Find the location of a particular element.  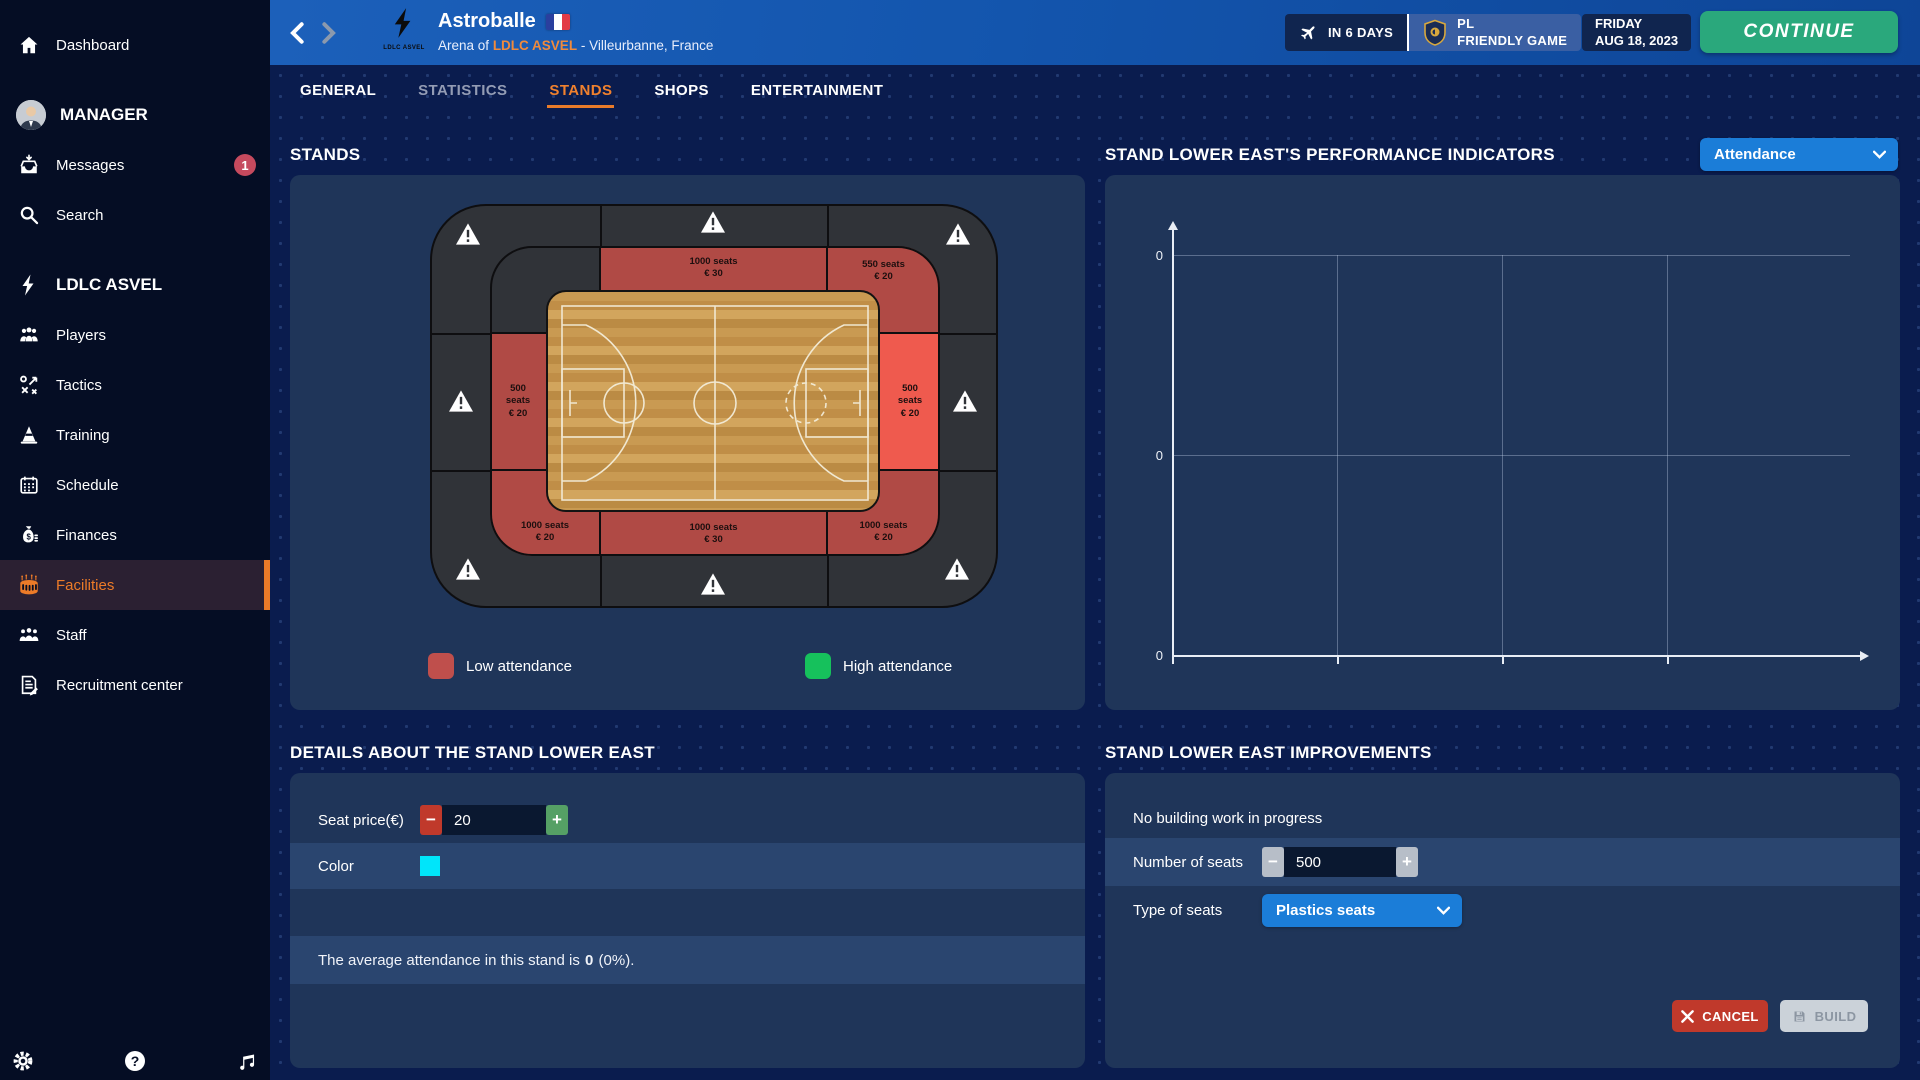

building-status-row: No building work in progress is located at coordinates (1502, 818).